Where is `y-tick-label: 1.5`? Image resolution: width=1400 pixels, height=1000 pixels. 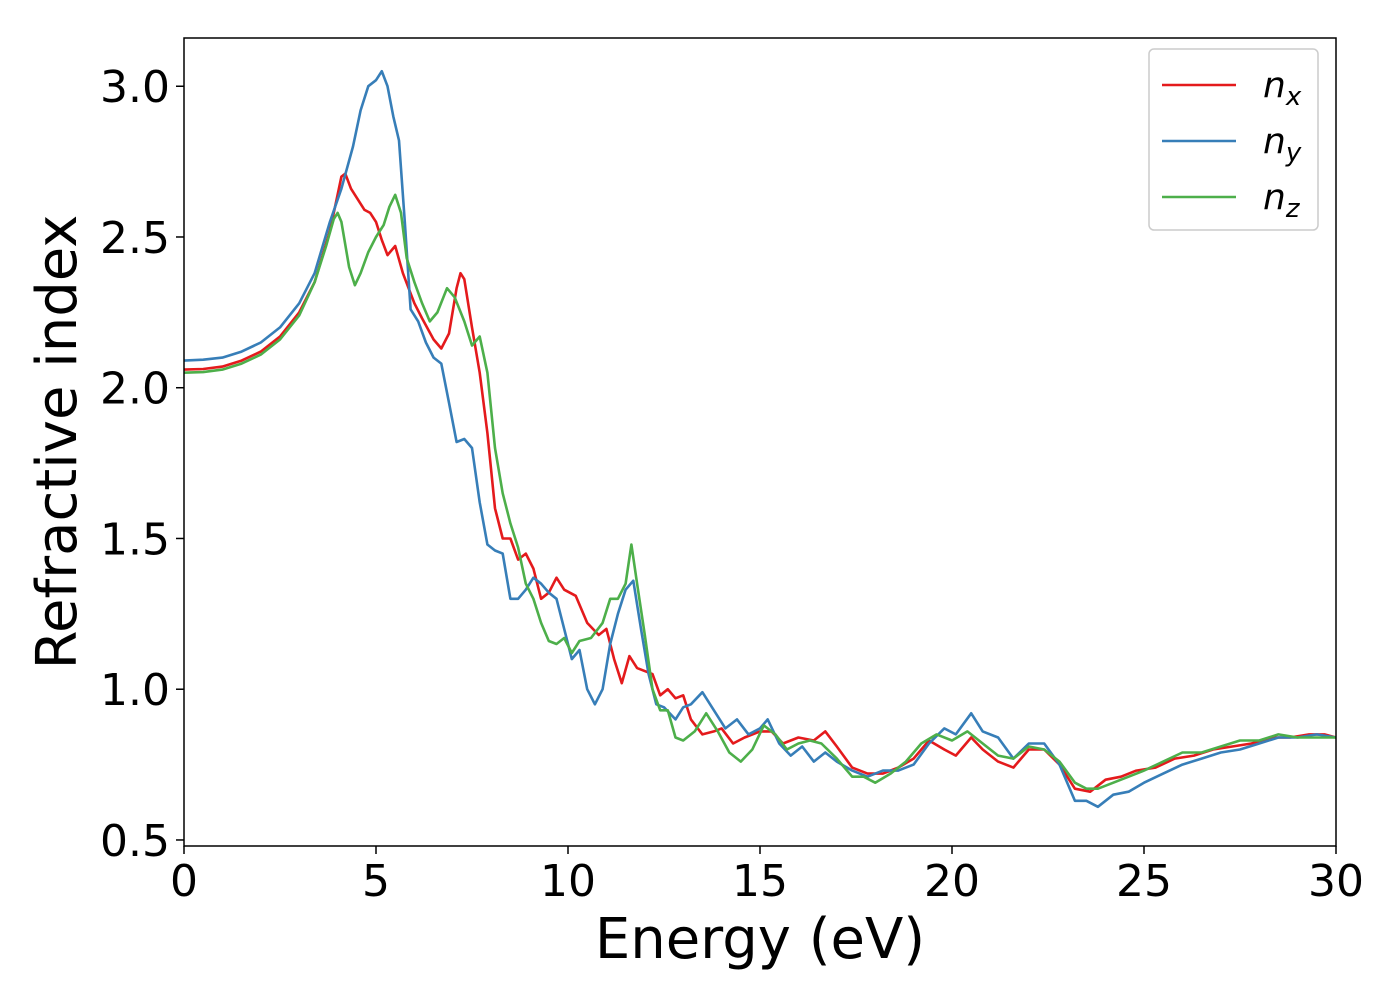 y-tick-label: 1.5 is located at coordinates (135, 539).